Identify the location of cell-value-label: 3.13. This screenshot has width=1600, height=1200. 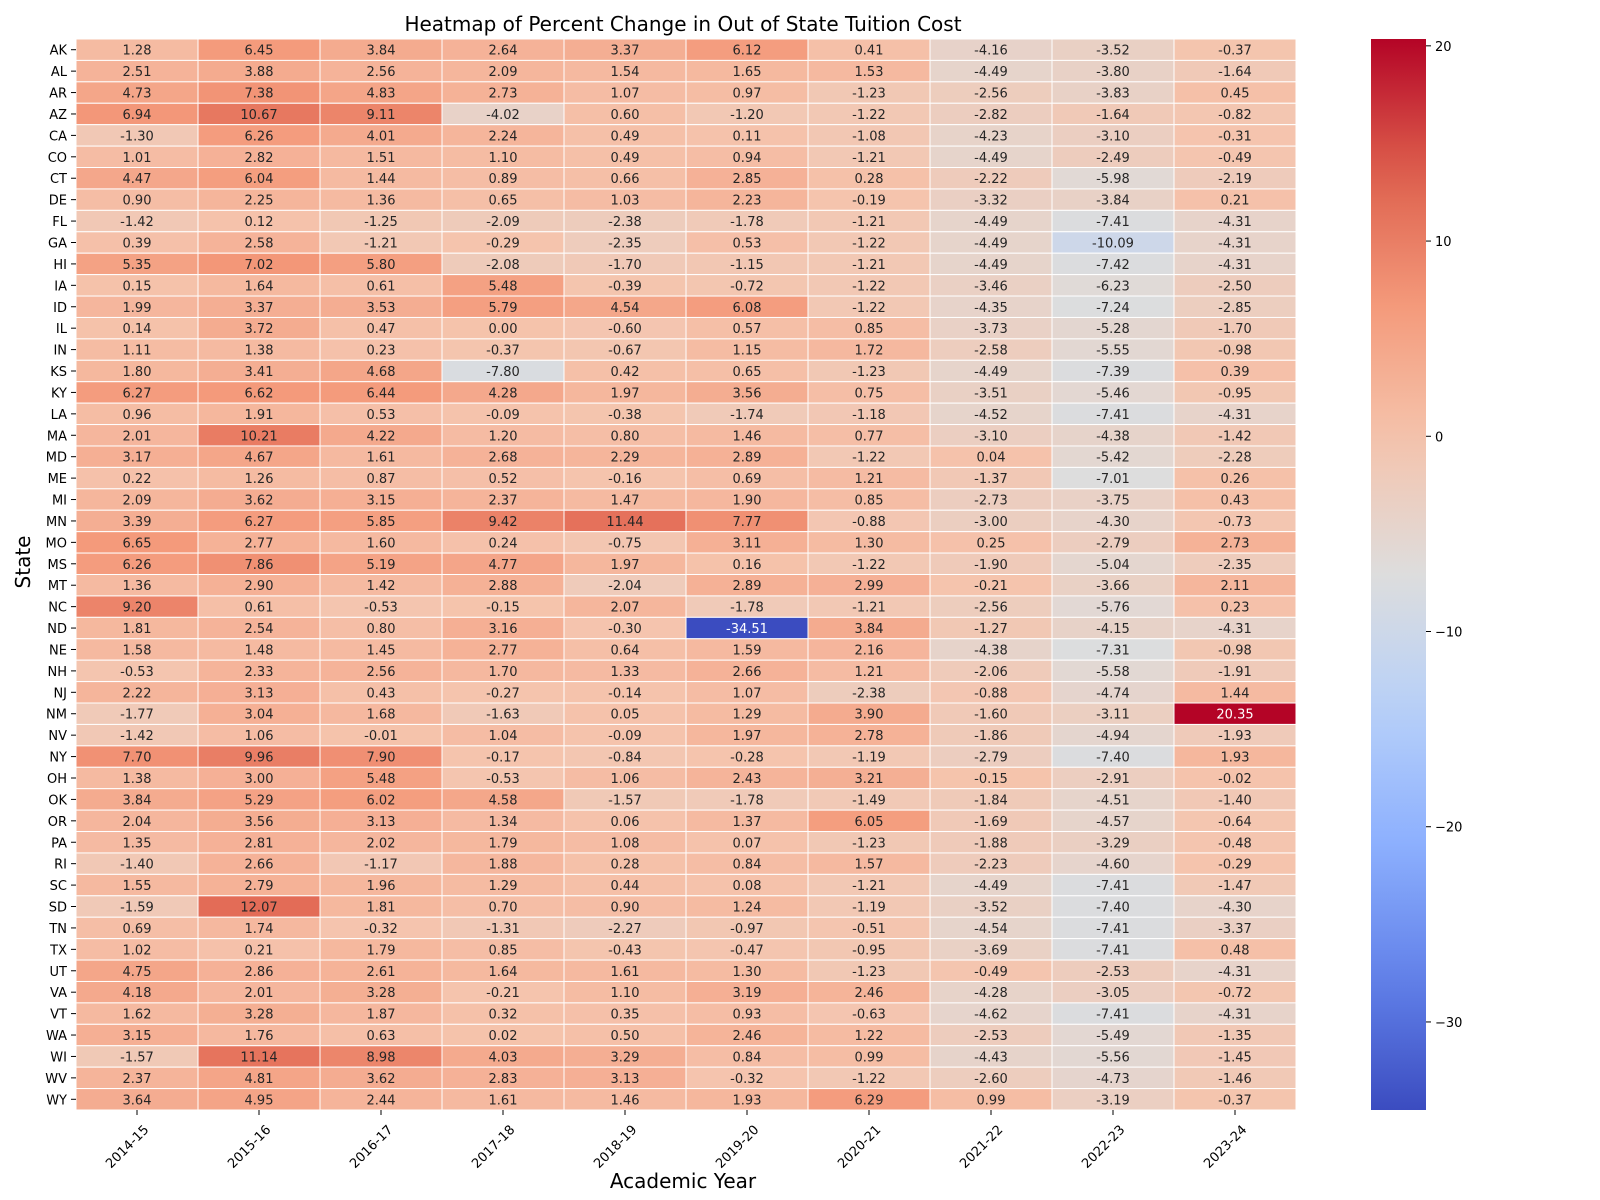
(625, 1079).